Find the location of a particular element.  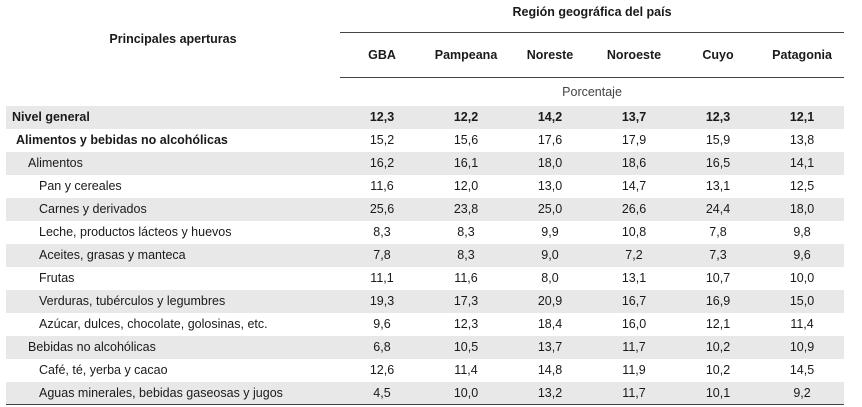

cell-value: 9,2 is located at coordinates (802, 393).